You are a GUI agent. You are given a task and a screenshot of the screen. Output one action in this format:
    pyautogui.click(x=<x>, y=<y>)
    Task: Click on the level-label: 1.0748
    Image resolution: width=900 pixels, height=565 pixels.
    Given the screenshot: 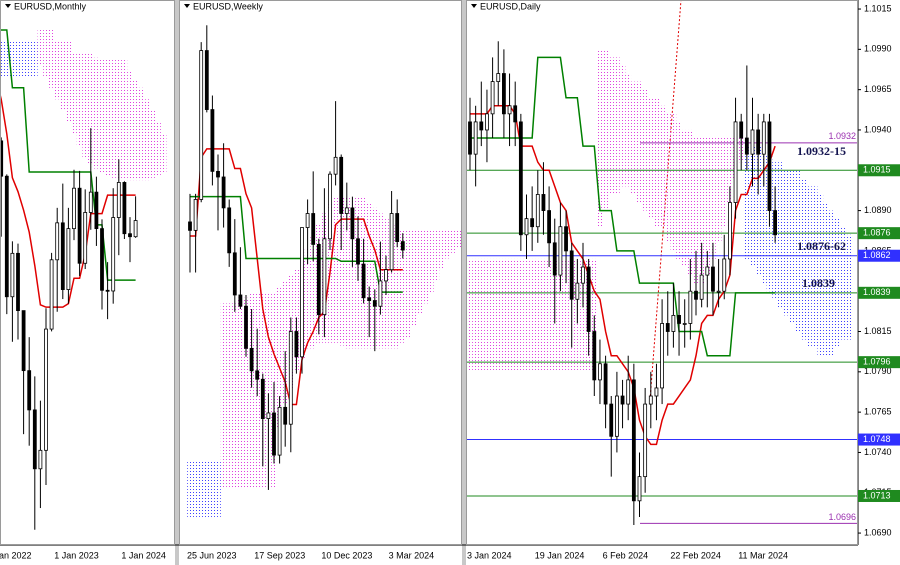 What is the action you would take?
    pyautogui.click(x=877, y=439)
    